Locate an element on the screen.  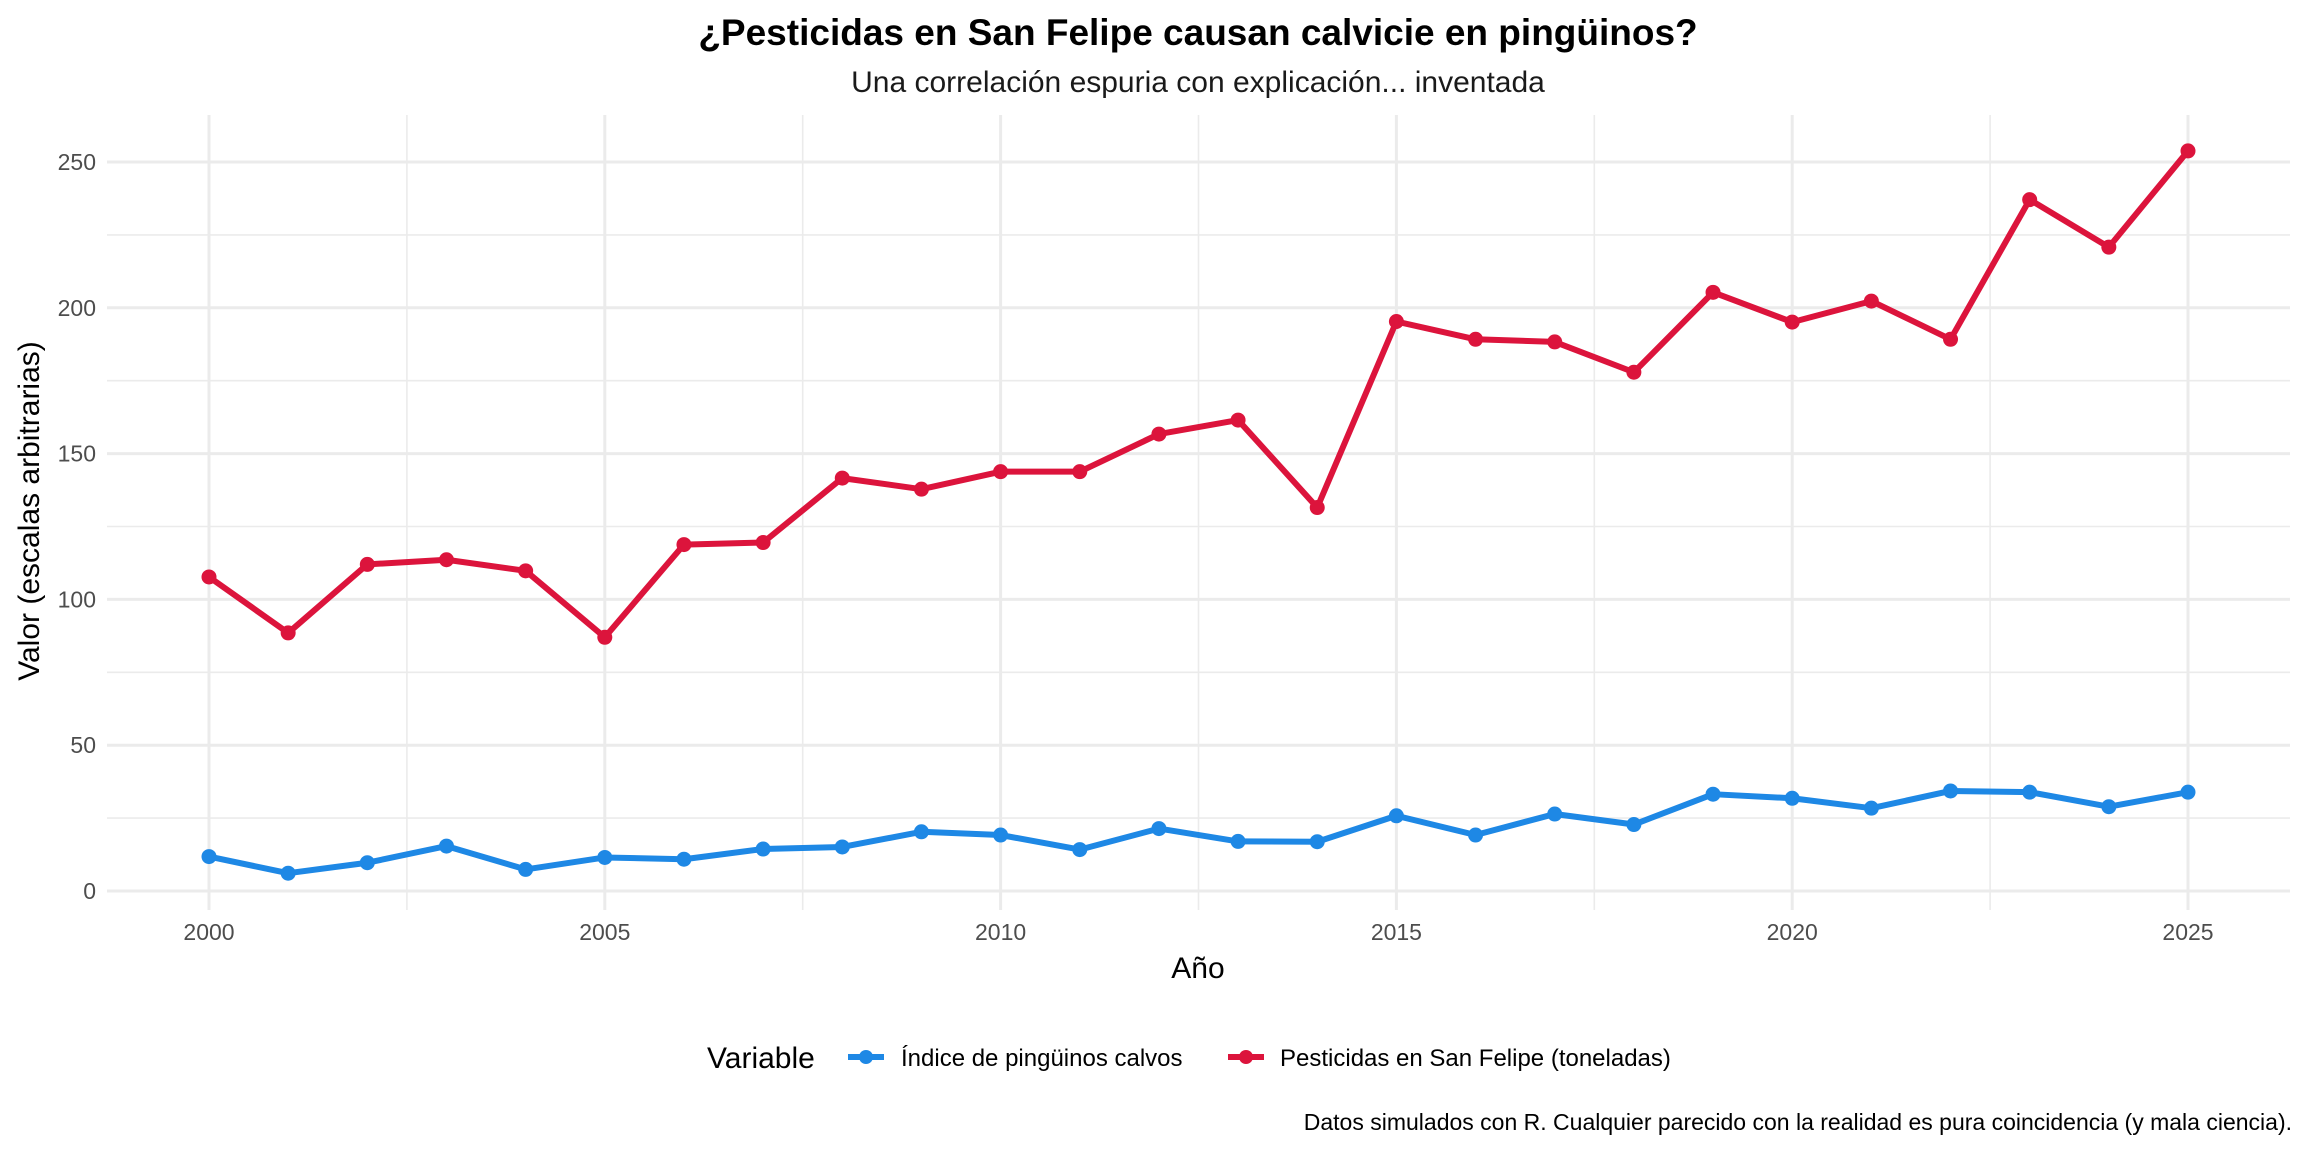
x-axis-title: Año is located at coordinates (1197, 968).